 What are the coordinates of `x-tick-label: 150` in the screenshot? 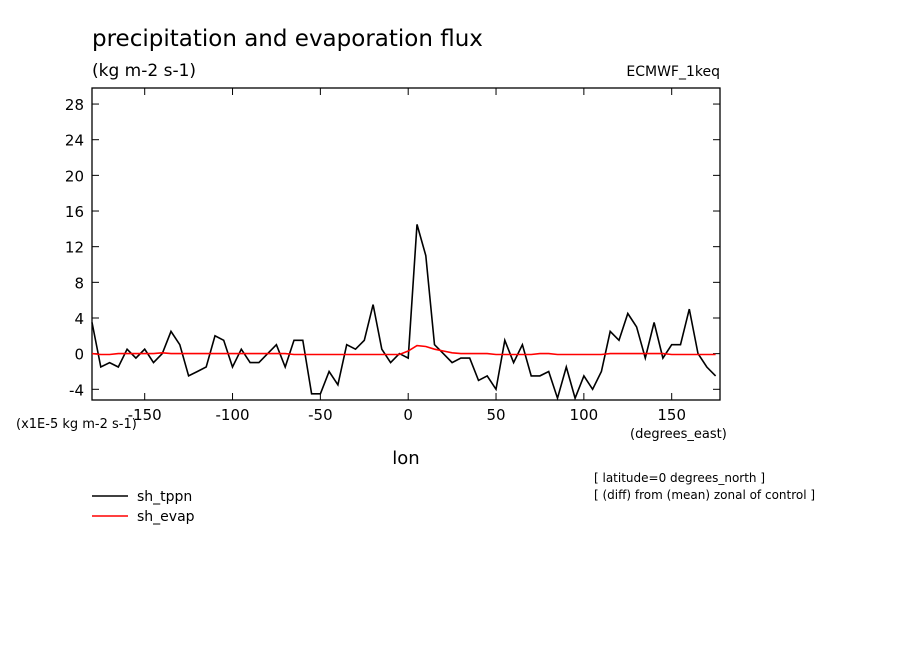 It's located at (671, 415).